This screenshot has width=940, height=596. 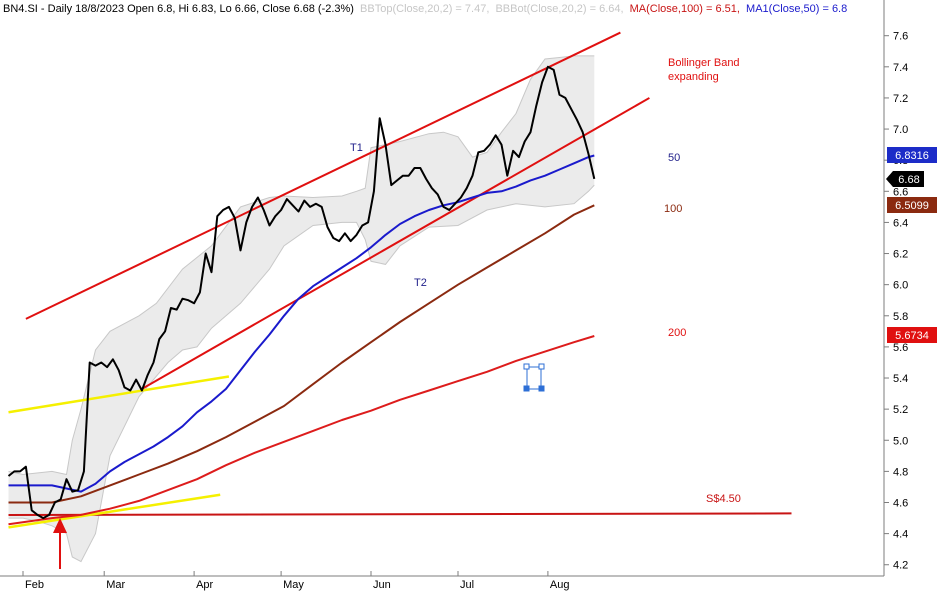 What do you see at coordinates (685, 9) in the screenshot?
I see `header-ma100: MA(Close,100) = 6.51,` at bounding box center [685, 9].